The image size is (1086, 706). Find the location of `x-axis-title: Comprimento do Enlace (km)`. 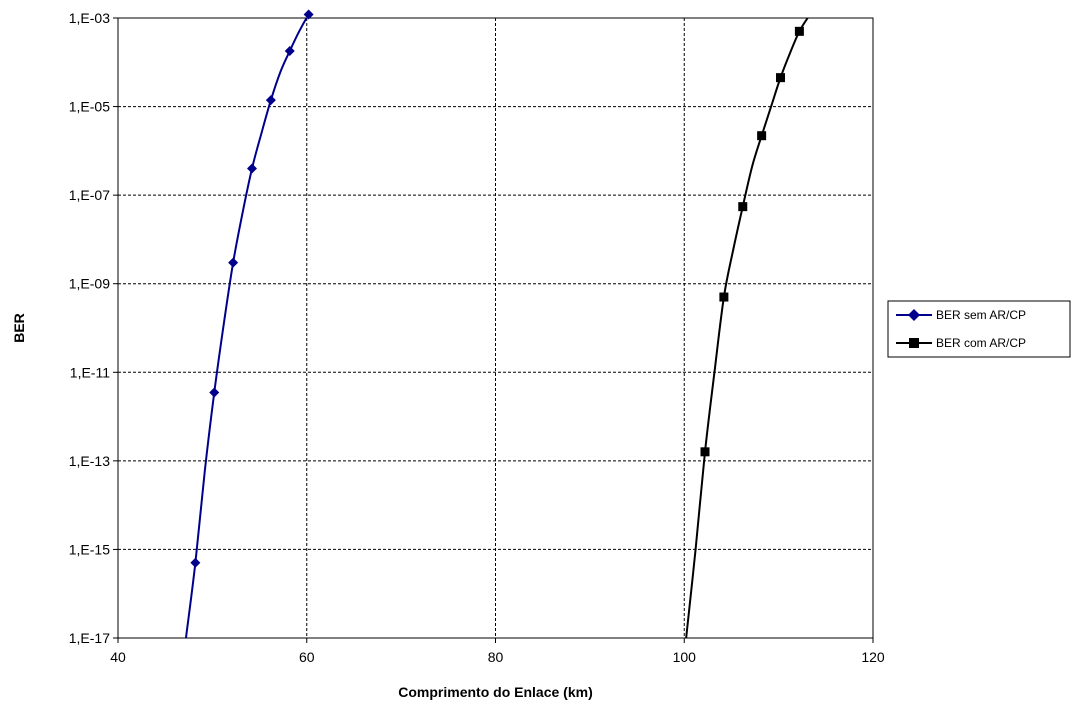

x-axis-title: Comprimento do Enlace (km) is located at coordinates (495, 692).